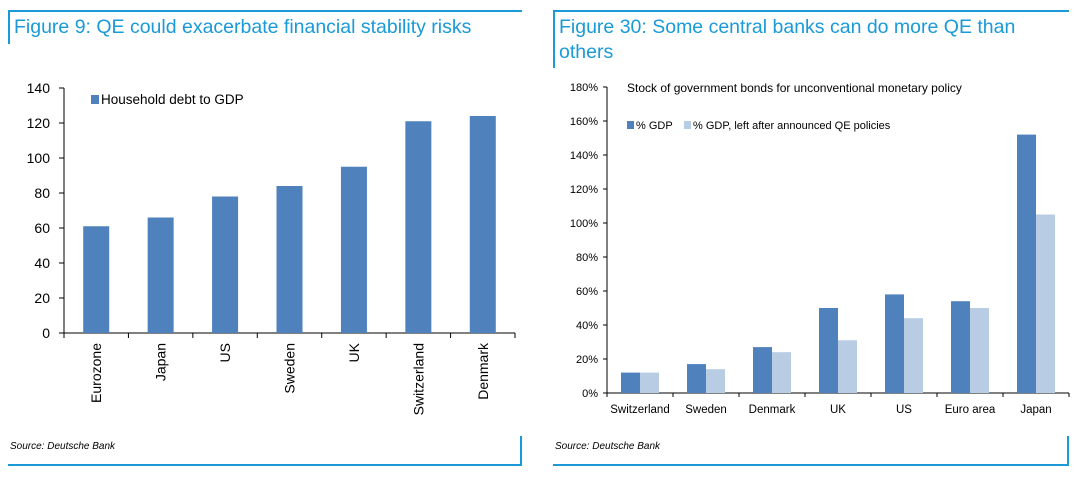  What do you see at coordinates (587, 292) in the screenshot?
I see `y-tick-label: 60%` at bounding box center [587, 292].